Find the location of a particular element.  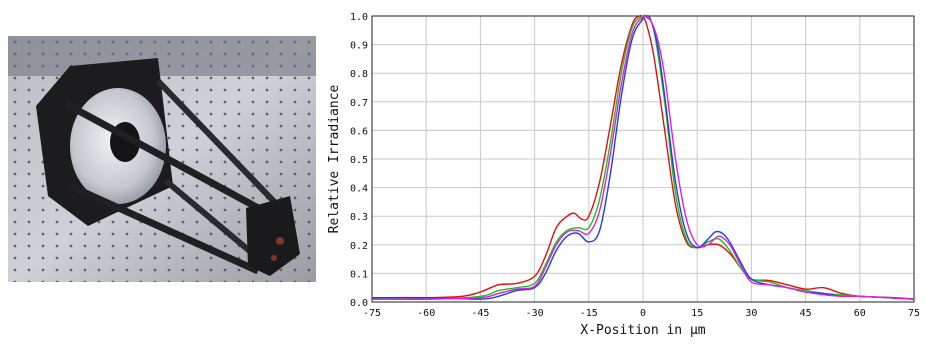

x-tick-label: 60 is located at coordinates (860, 313).